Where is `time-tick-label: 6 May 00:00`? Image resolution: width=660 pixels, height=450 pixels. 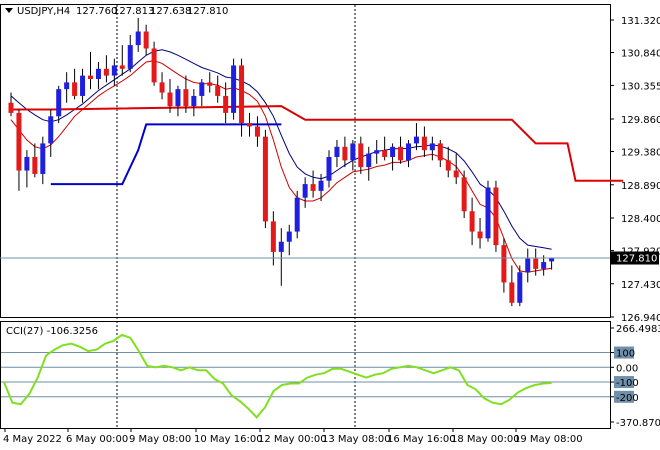
time-tick-label: 6 May 00:00 is located at coordinates (97, 439).